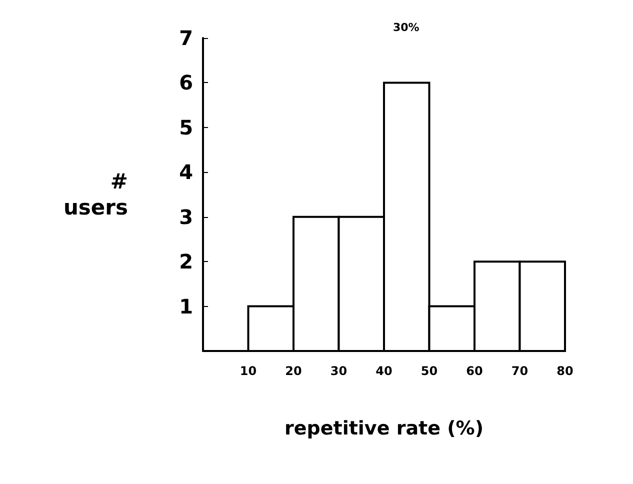 This screenshot has height=484, width=633. What do you see at coordinates (565, 371) in the screenshot?
I see `x-tick-label: 80` at bounding box center [565, 371].